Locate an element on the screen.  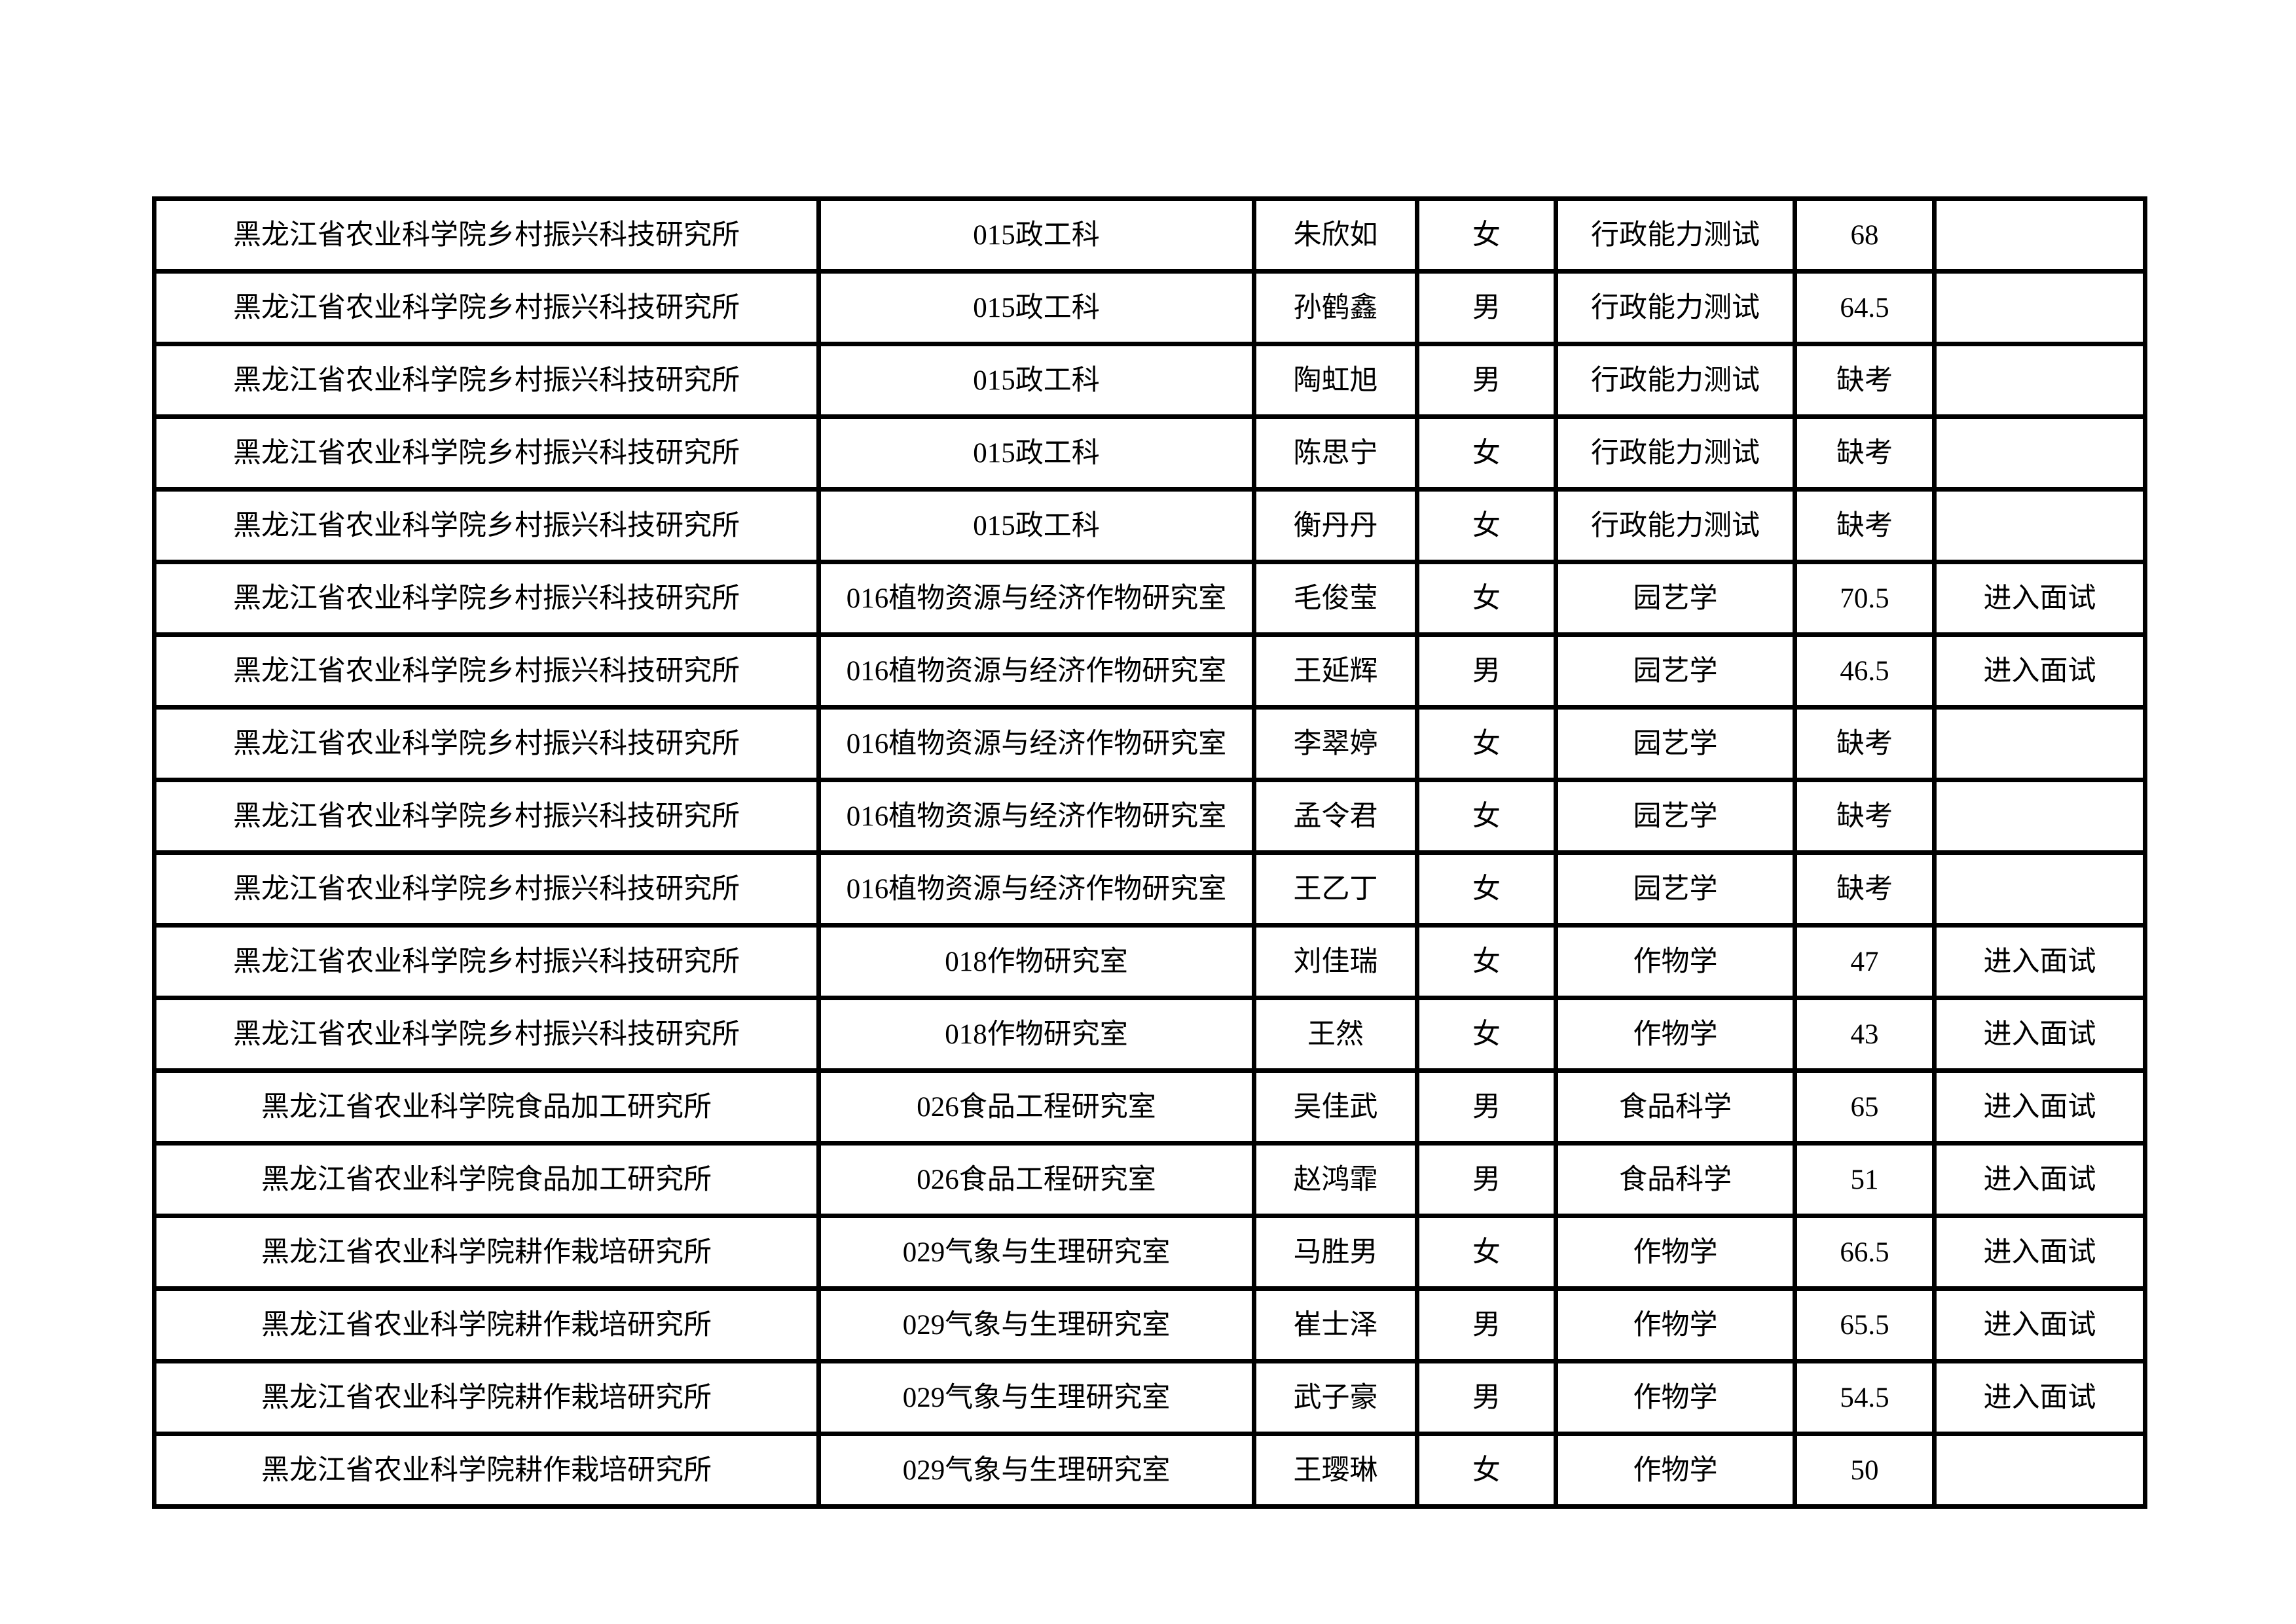
cell-score: 70.5 is located at coordinates (1865, 598).